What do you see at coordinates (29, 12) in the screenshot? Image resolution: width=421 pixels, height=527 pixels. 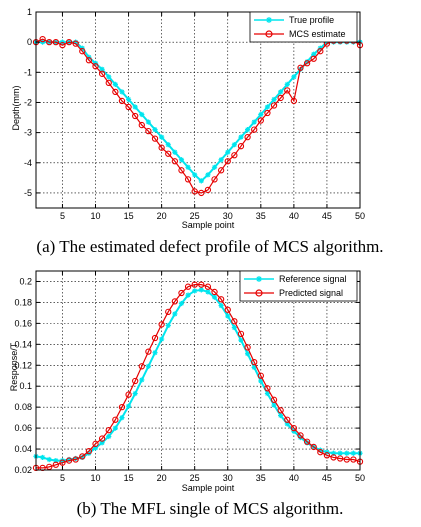 I see `chart-a-ytick-label: 1` at bounding box center [29, 12].